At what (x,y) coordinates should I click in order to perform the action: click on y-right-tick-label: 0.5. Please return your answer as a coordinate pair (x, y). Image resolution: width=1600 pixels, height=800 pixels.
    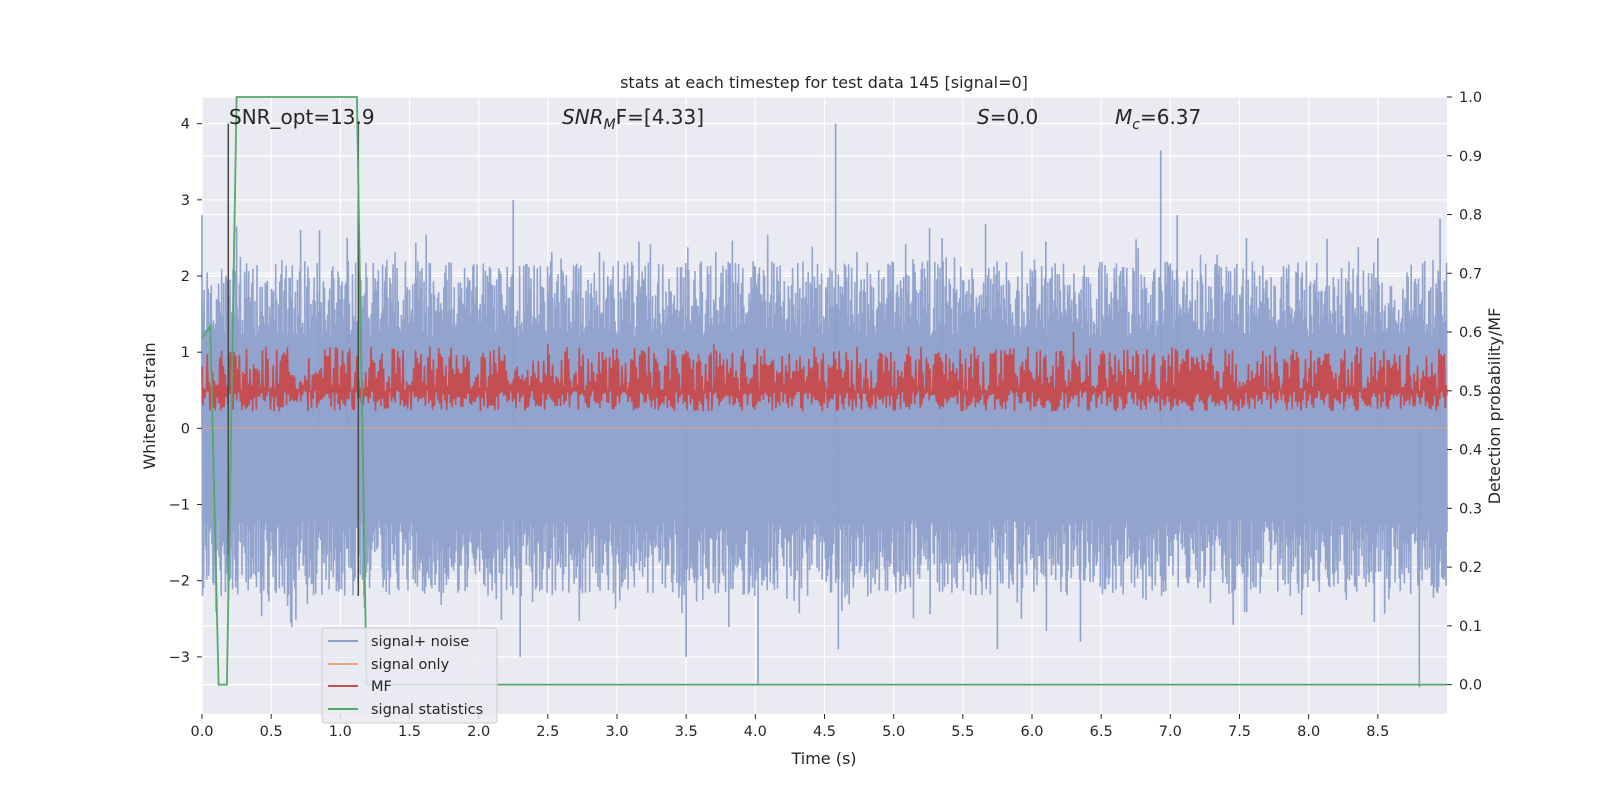
    Looking at the image, I should click on (1470, 392).